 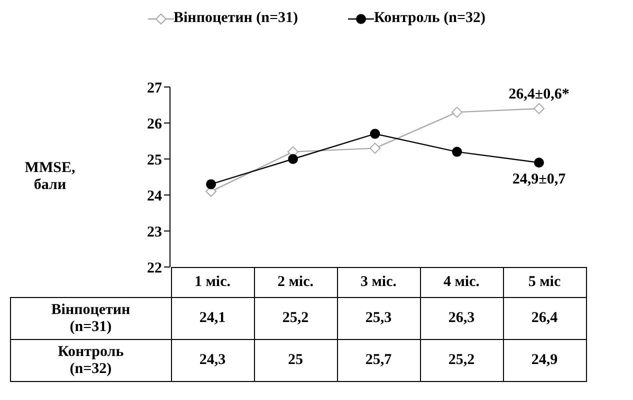 What do you see at coordinates (430, 18) in the screenshot?
I see `legend-label: Контроль (n=32)` at bounding box center [430, 18].